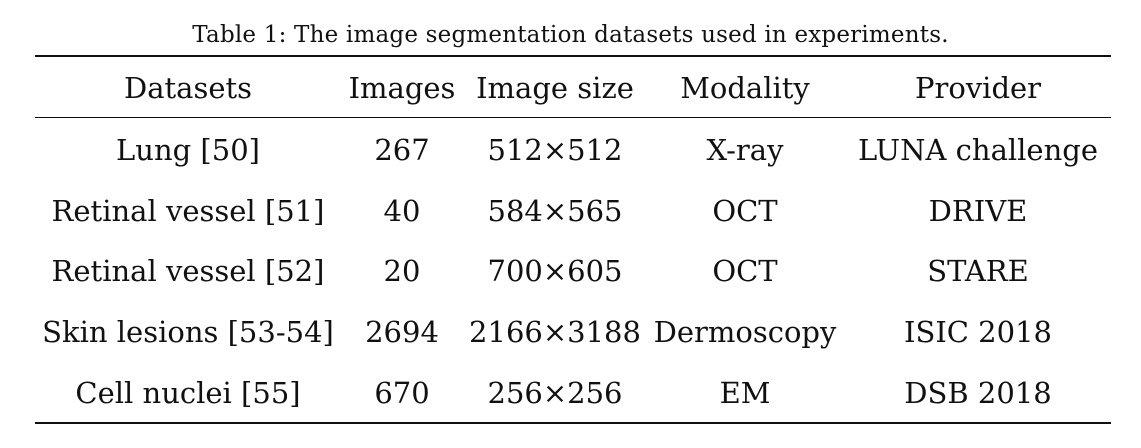 This screenshot has width=1141, height=448. What do you see at coordinates (555, 211) in the screenshot?
I see `cell-image-size: 584×565` at bounding box center [555, 211].